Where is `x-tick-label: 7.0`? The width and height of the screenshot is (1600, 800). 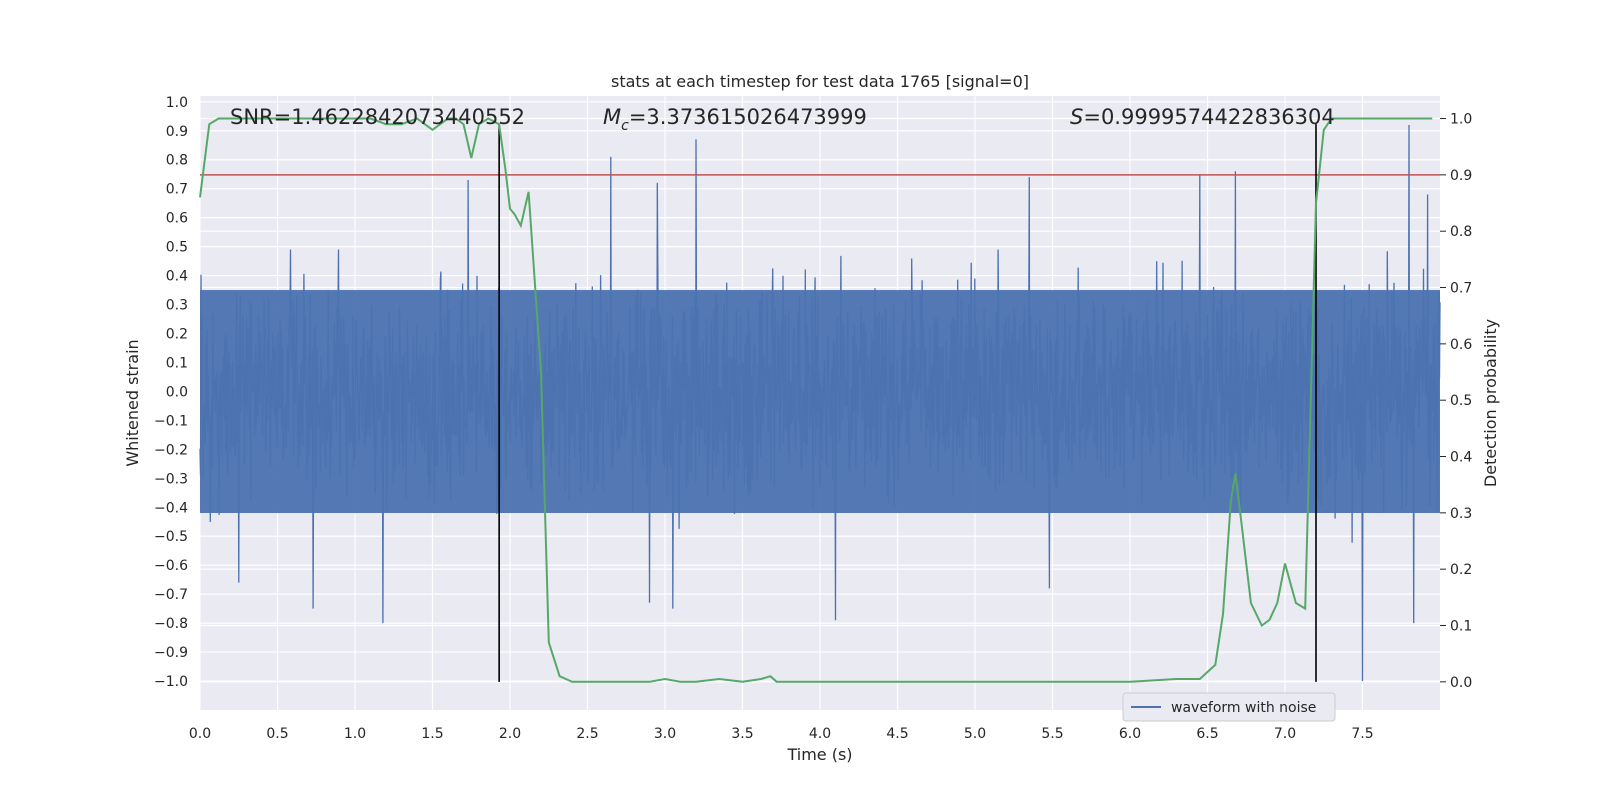 x-tick-label: 7.0 is located at coordinates (1285, 734).